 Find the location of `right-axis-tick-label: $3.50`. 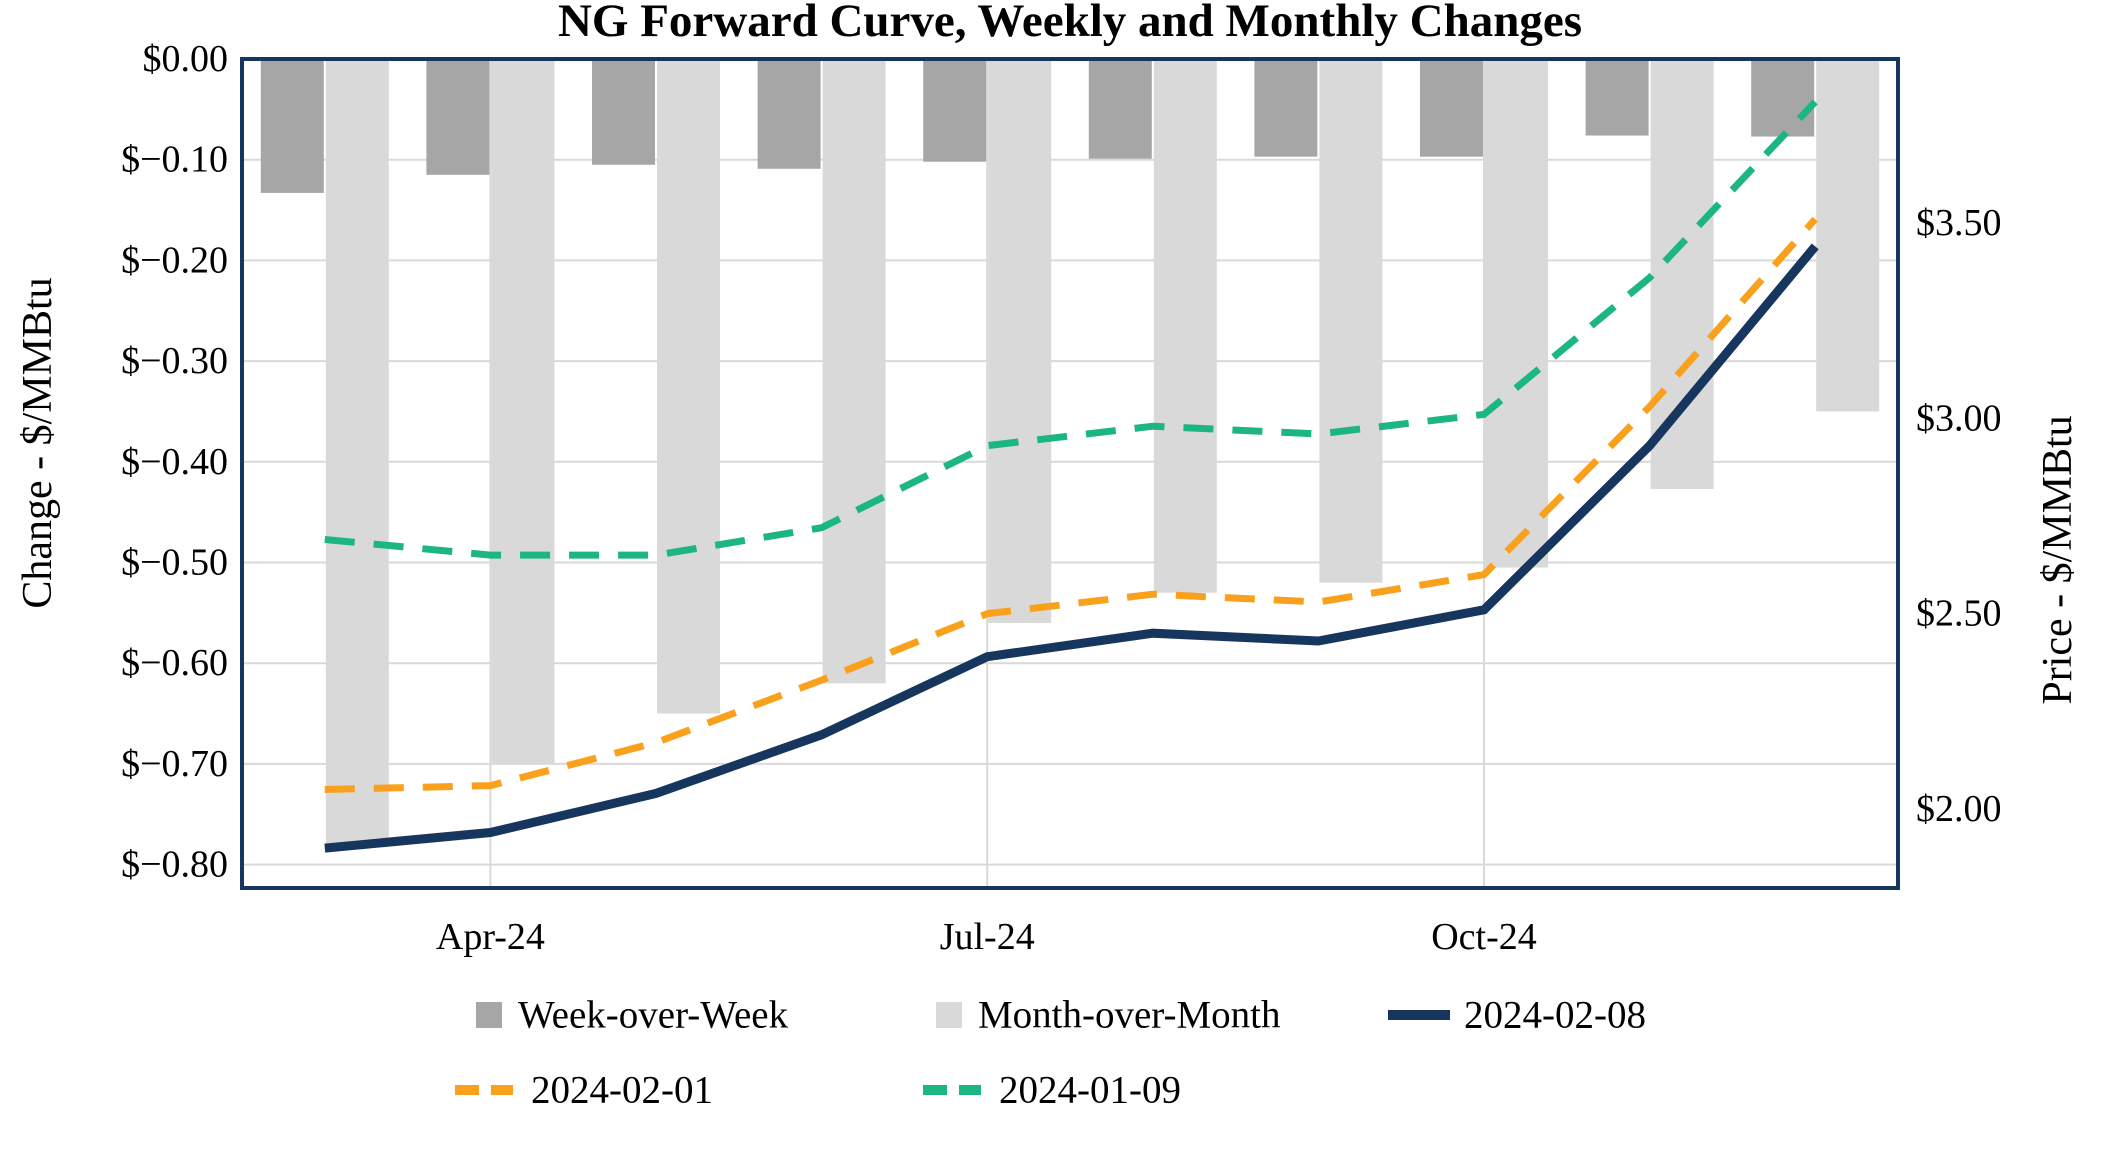

right-axis-tick-label: $3.50 is located at coordinates (1959, 223).